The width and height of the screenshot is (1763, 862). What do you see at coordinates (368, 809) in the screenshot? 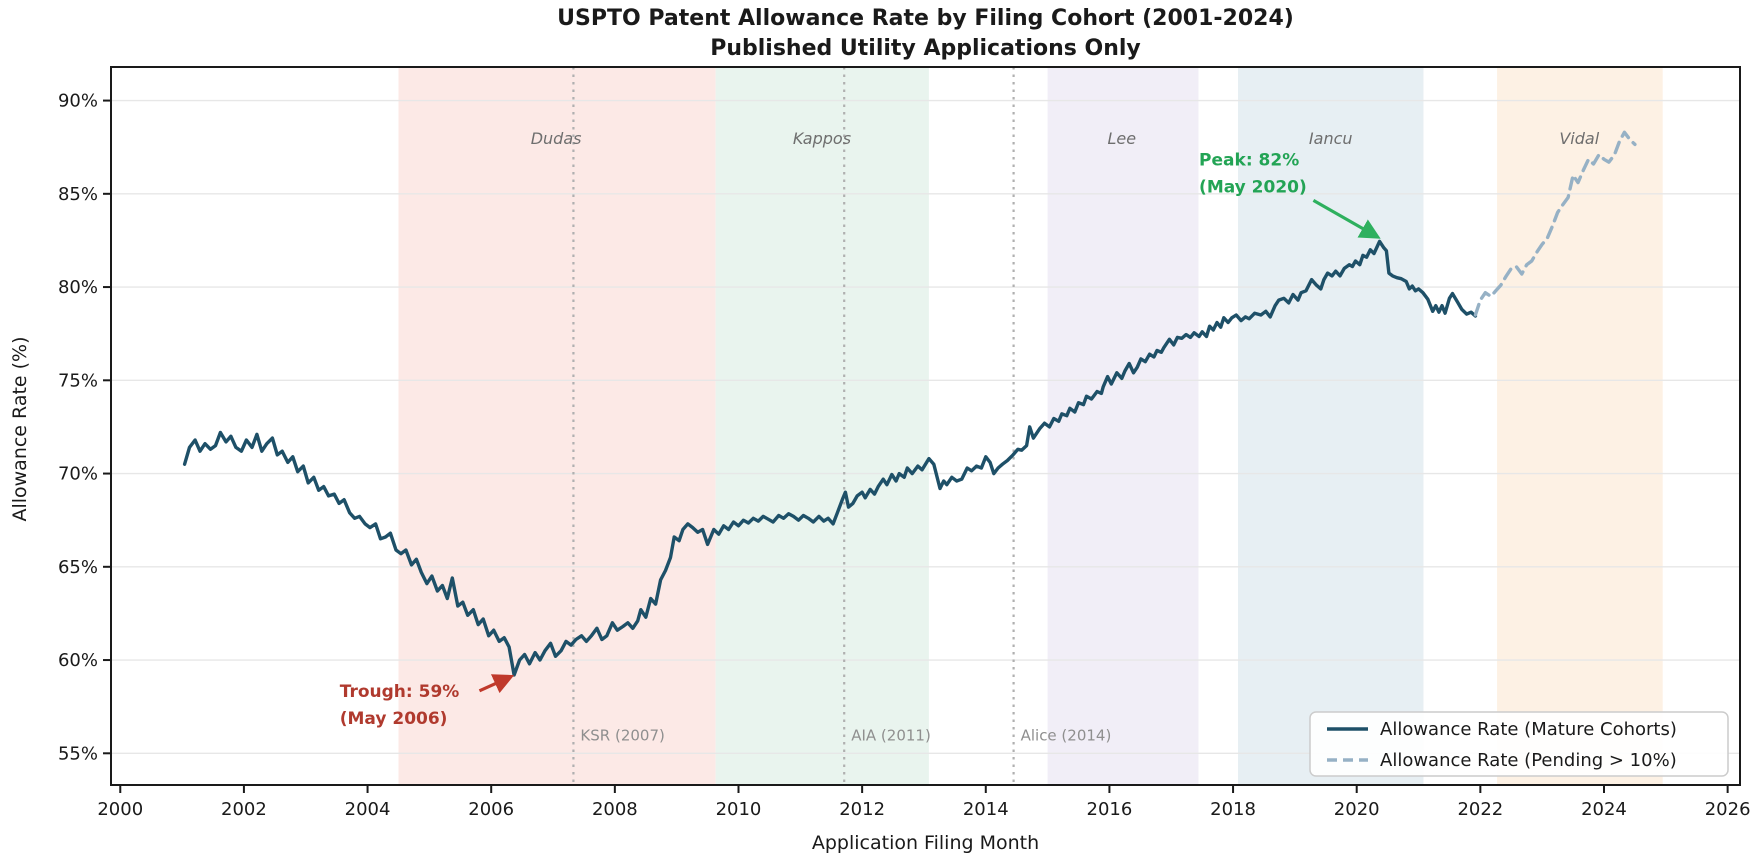
I see `x-tick-label-2004: 2004` at bounding box center [368, 809].